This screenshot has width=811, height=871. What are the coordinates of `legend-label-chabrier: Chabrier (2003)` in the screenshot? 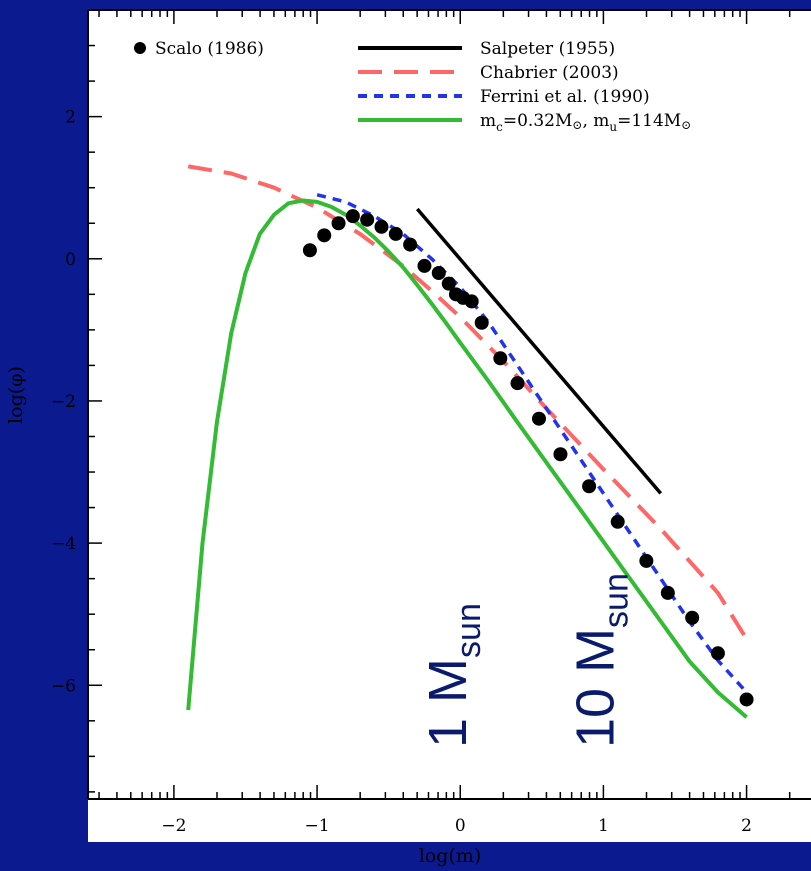 It's located at (549, 73).